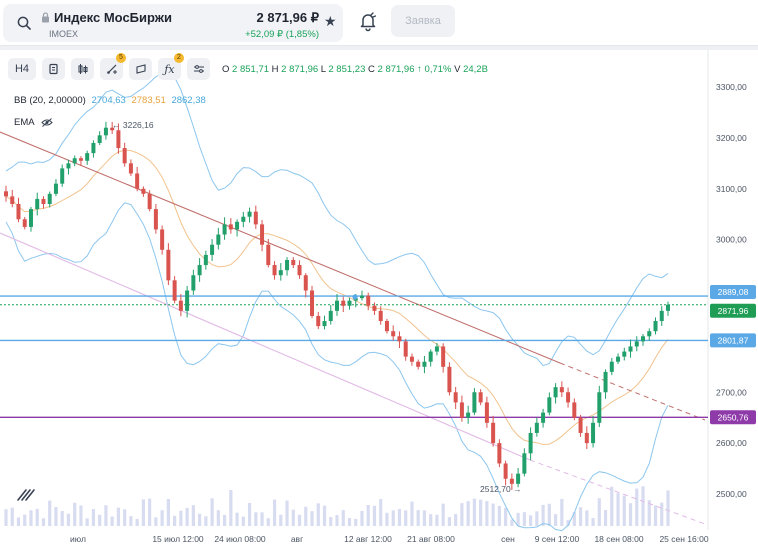 The height and width of the screenshot is (551, 758). I want to click on notes-button, so click(53, 69).